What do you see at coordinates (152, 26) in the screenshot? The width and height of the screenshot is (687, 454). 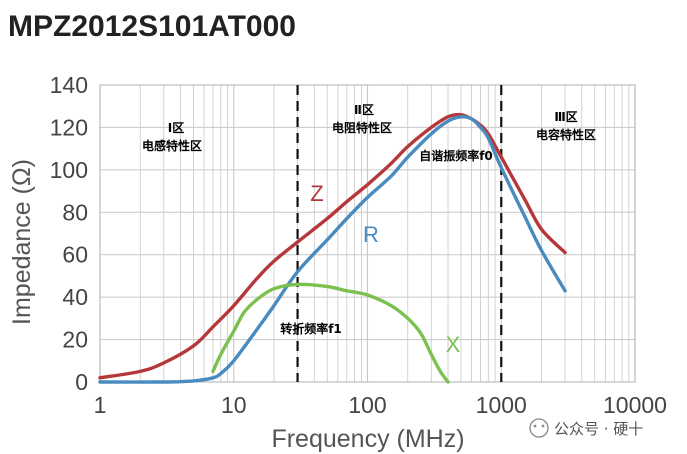 I see `chart-title: MPZ2012S101AT000` at bounding box center [152, 26].